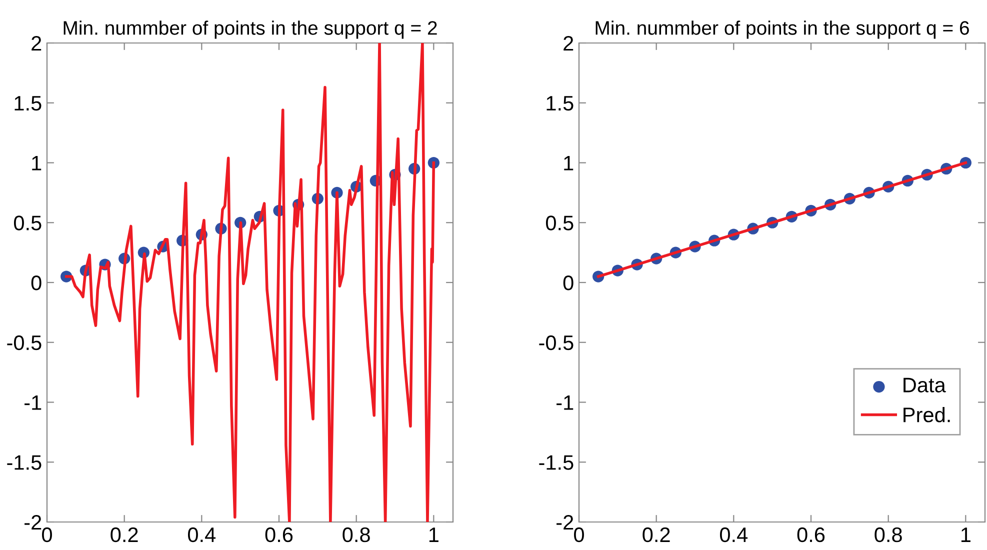 The width and height of the screenshot is (987, 550). Describe the element at coordinates (782, 29) in the screenshot. I see `chart-title: Min. nummber of points in the support q = 6` at that location.